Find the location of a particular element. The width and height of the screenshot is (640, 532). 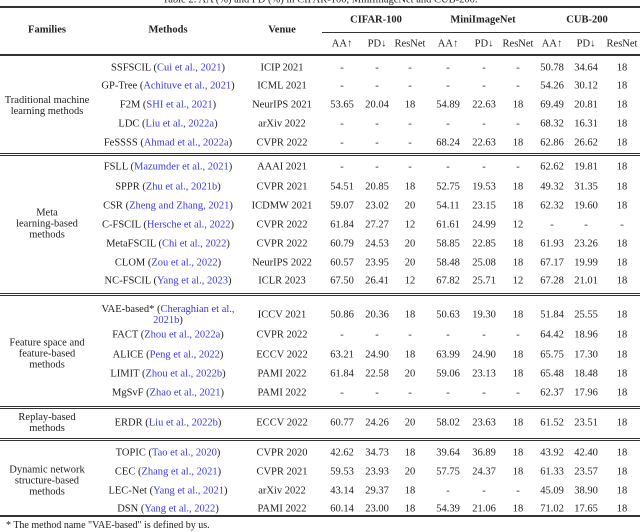

method-name: CEC is located at coordinates (125, 472).